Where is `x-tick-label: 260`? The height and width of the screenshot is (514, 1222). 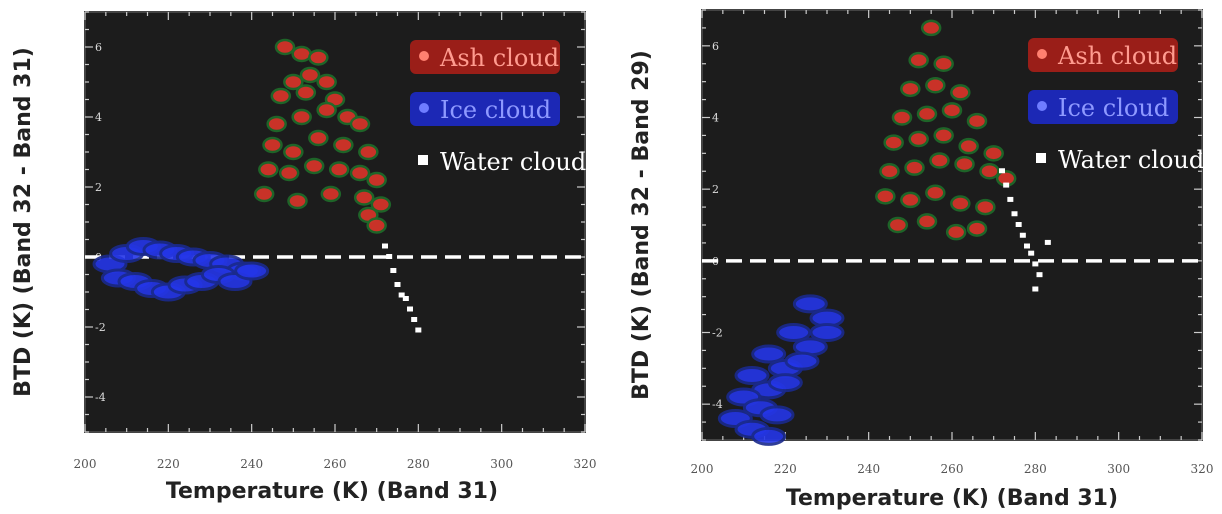
x-tick-label: 260 is located at coordinates (335, 464).